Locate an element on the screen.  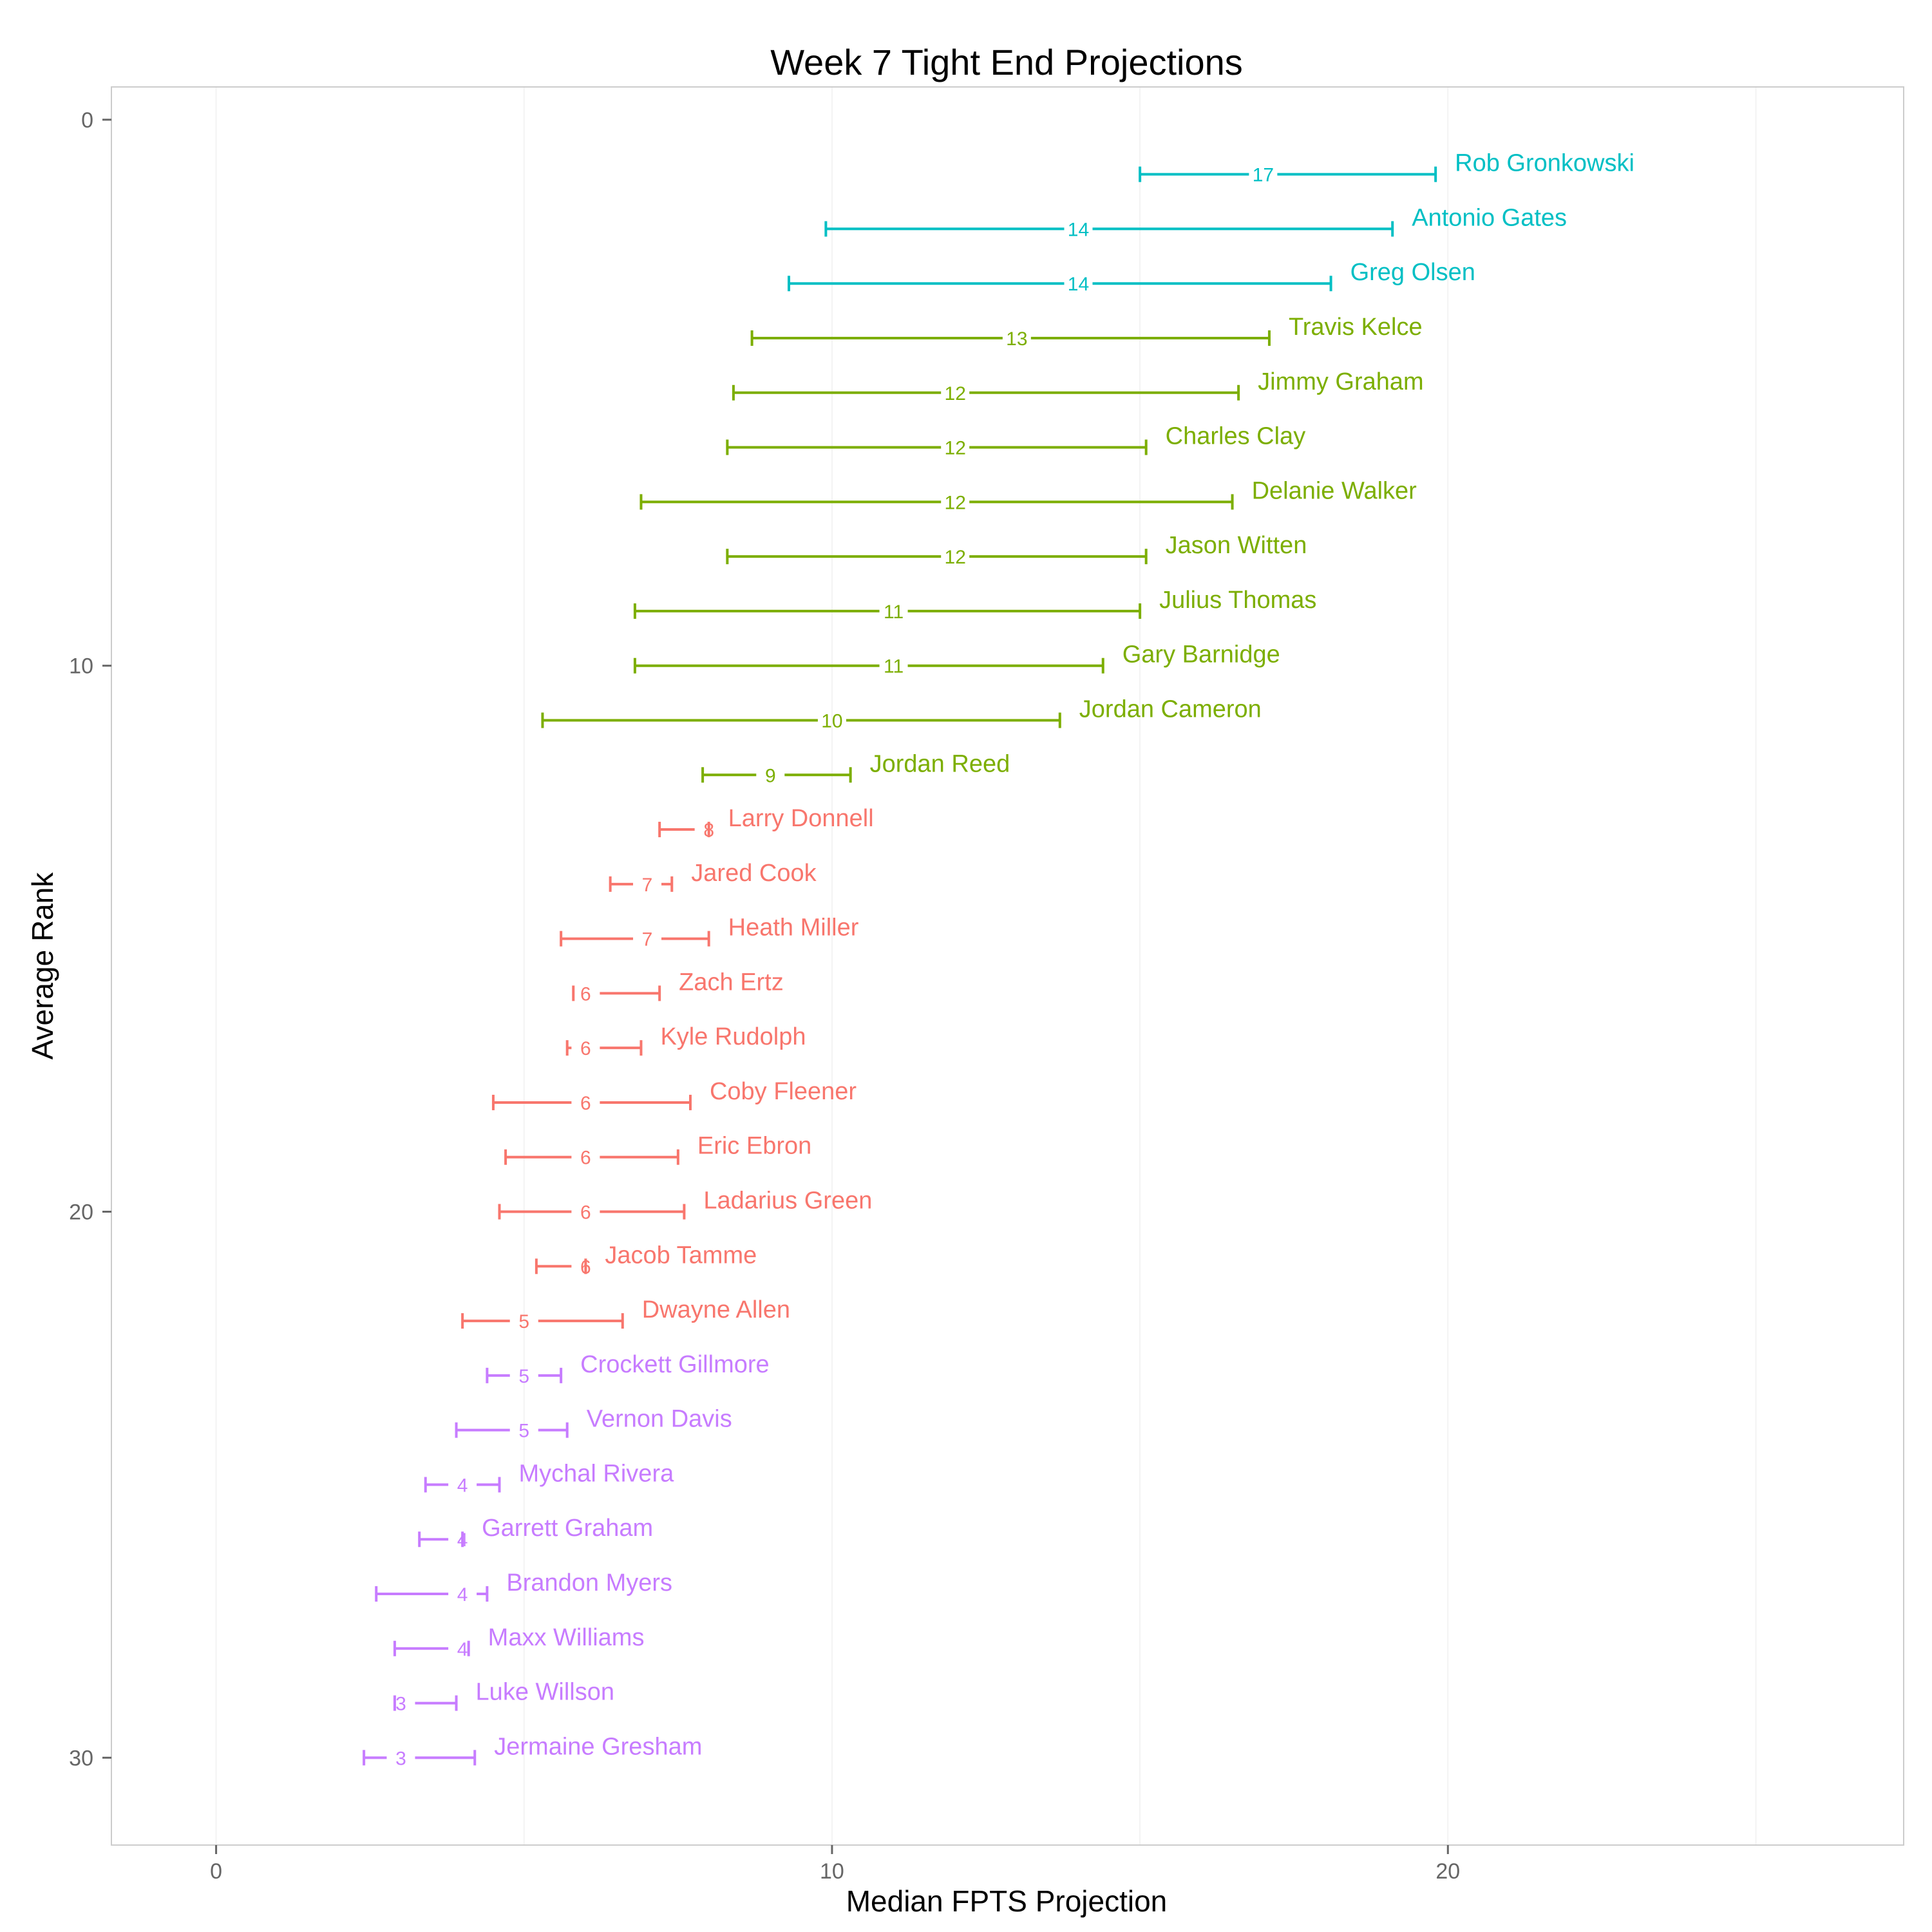
player-errorbar: 7 Jared Cook is located at coordinates (713, 878).